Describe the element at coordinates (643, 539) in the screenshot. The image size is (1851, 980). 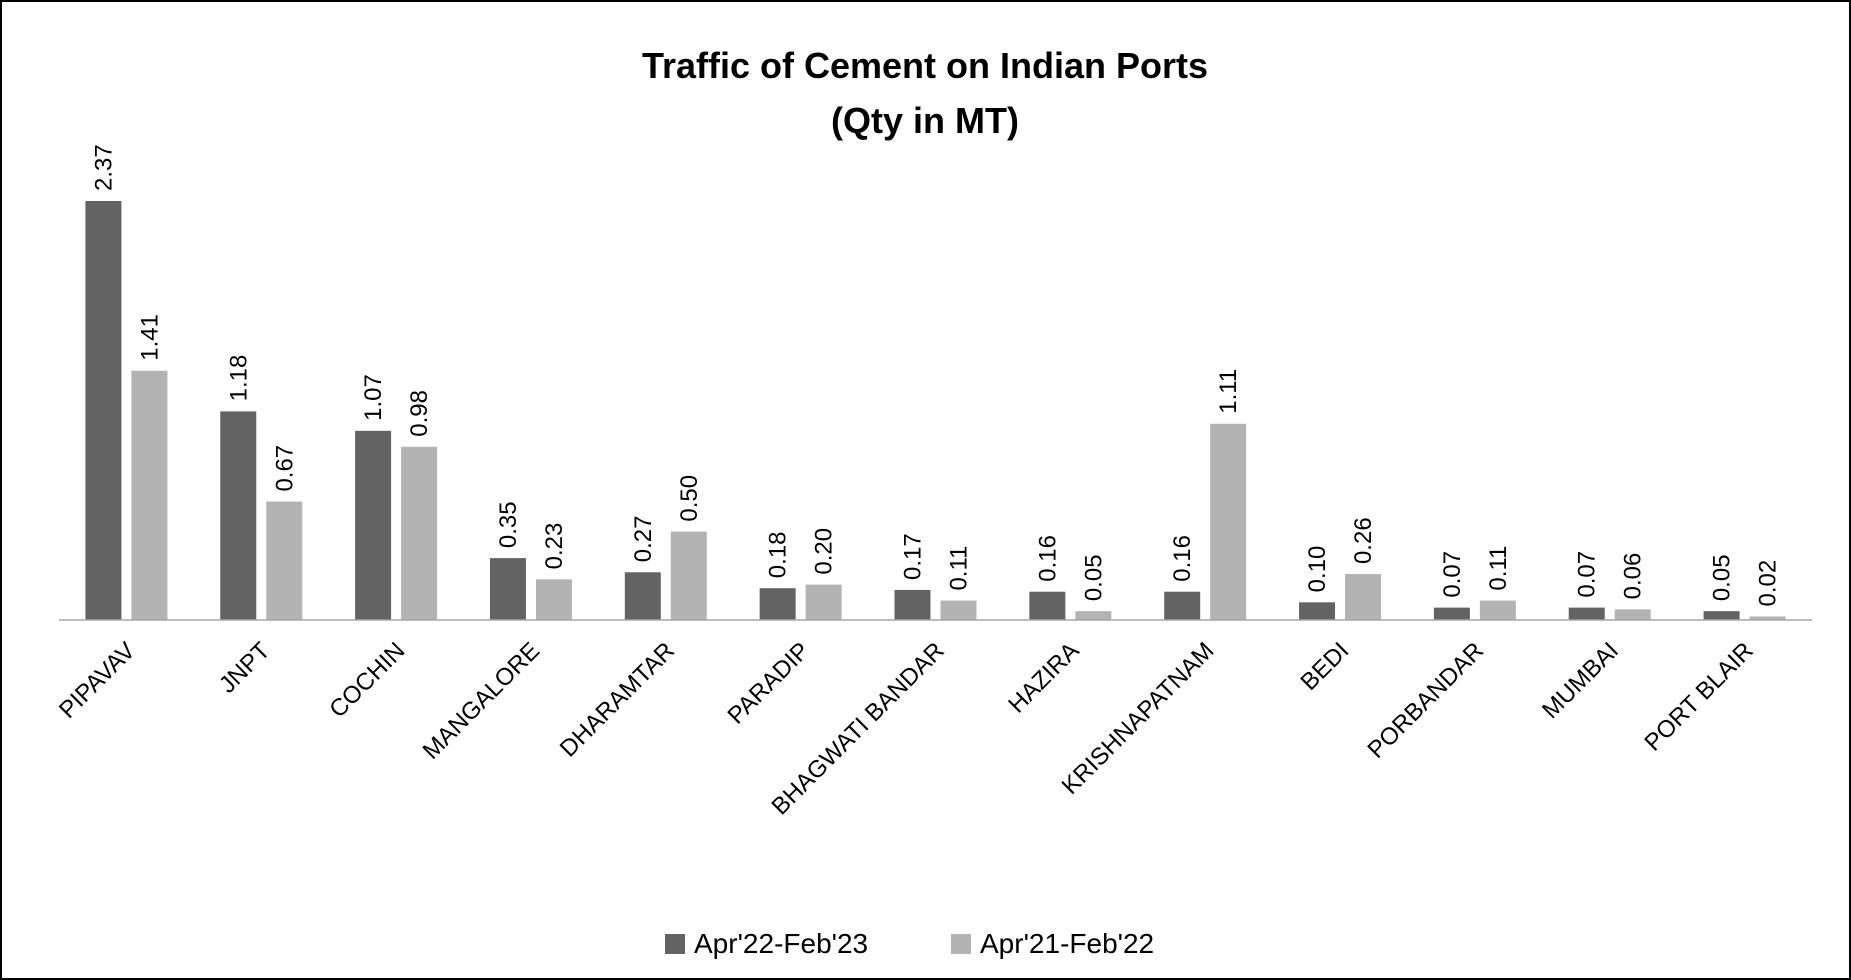
I see `data-label: 0.27` at that location.